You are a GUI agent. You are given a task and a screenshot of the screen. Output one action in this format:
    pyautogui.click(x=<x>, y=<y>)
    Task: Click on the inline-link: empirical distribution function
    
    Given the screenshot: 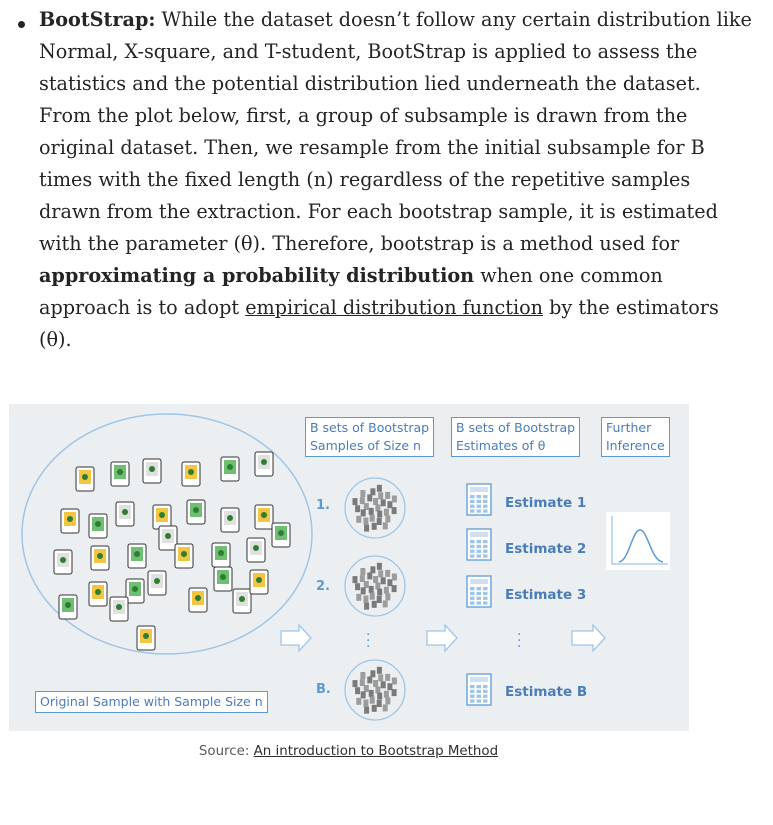 What is the action you would take?
    pyautogui.click(x=394, y=307)
    